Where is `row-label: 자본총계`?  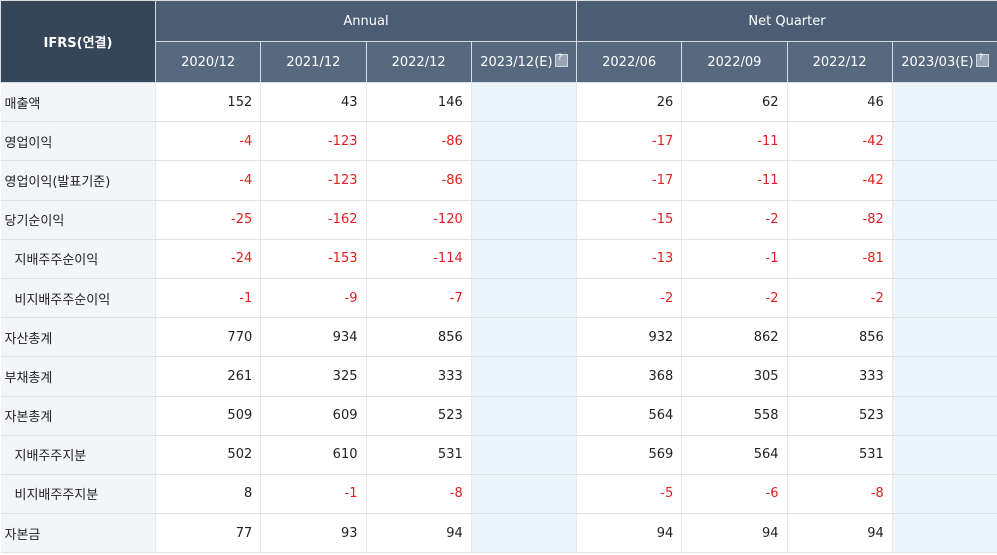 row-label: 자본총계 is located at coordinates (78, 416).